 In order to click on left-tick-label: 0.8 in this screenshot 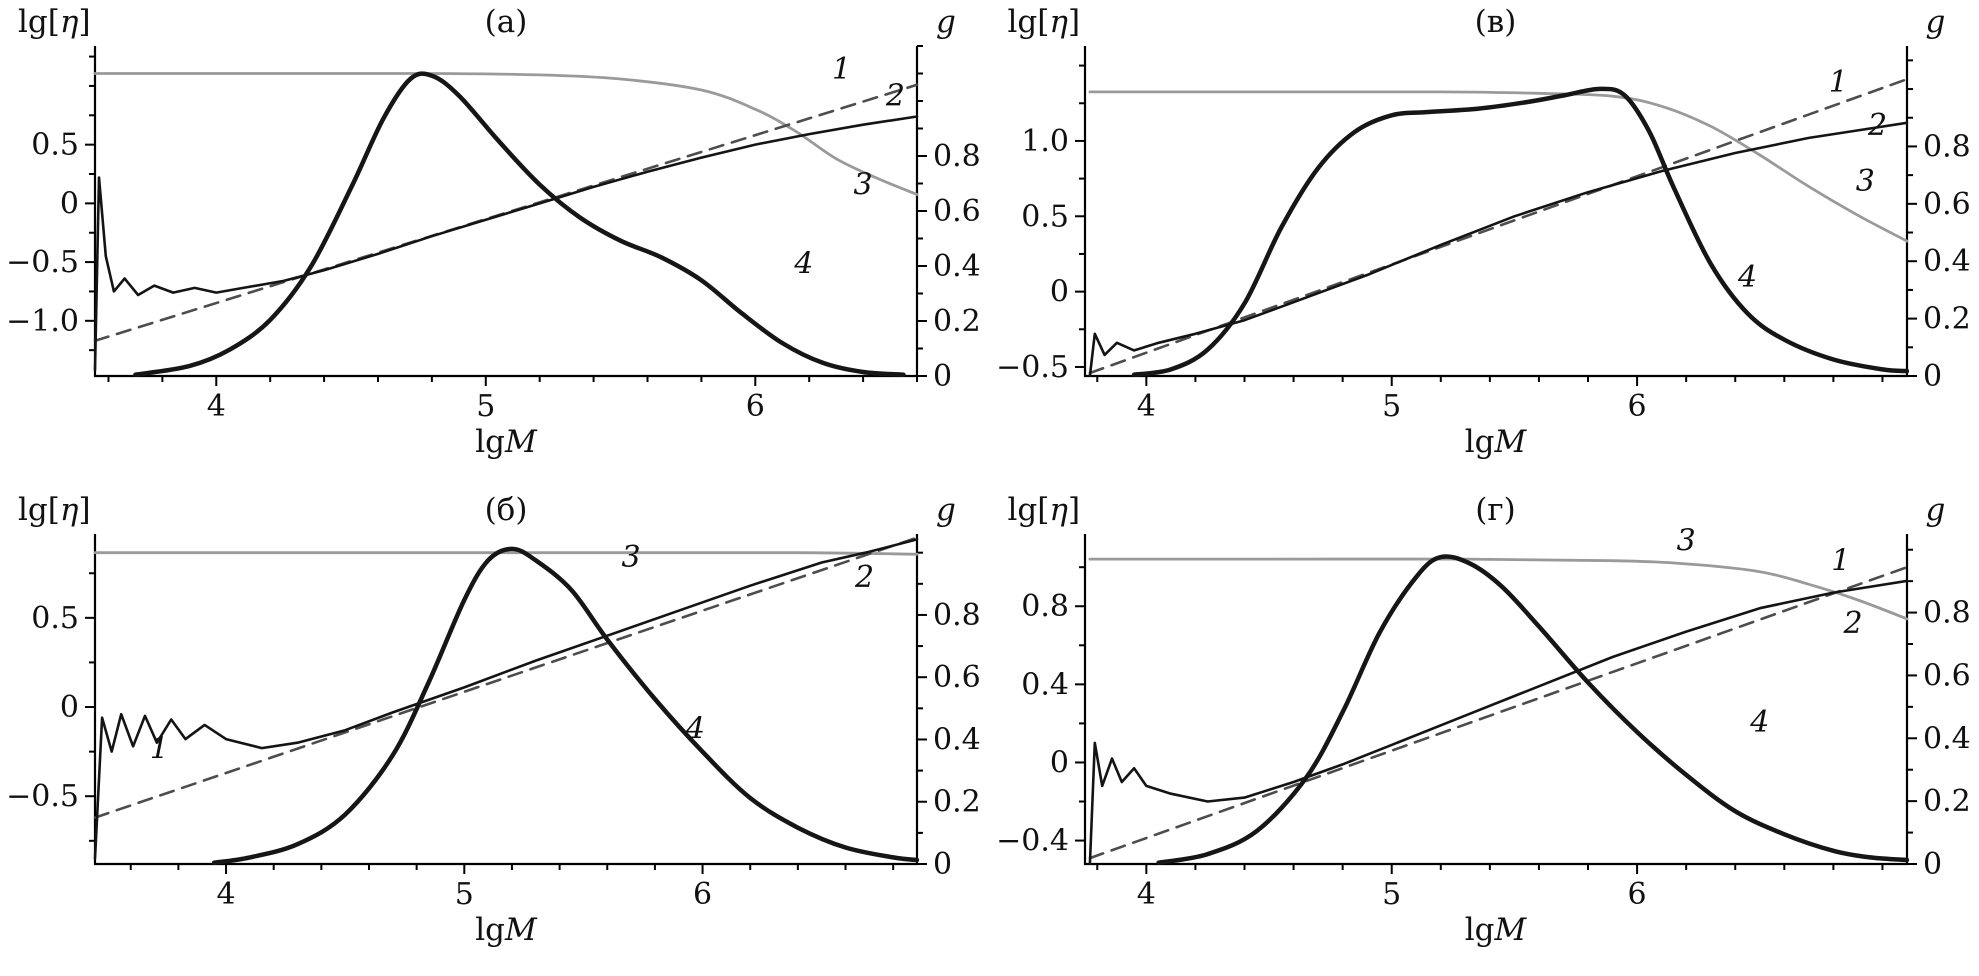, I will do `click(1045, 606)`.